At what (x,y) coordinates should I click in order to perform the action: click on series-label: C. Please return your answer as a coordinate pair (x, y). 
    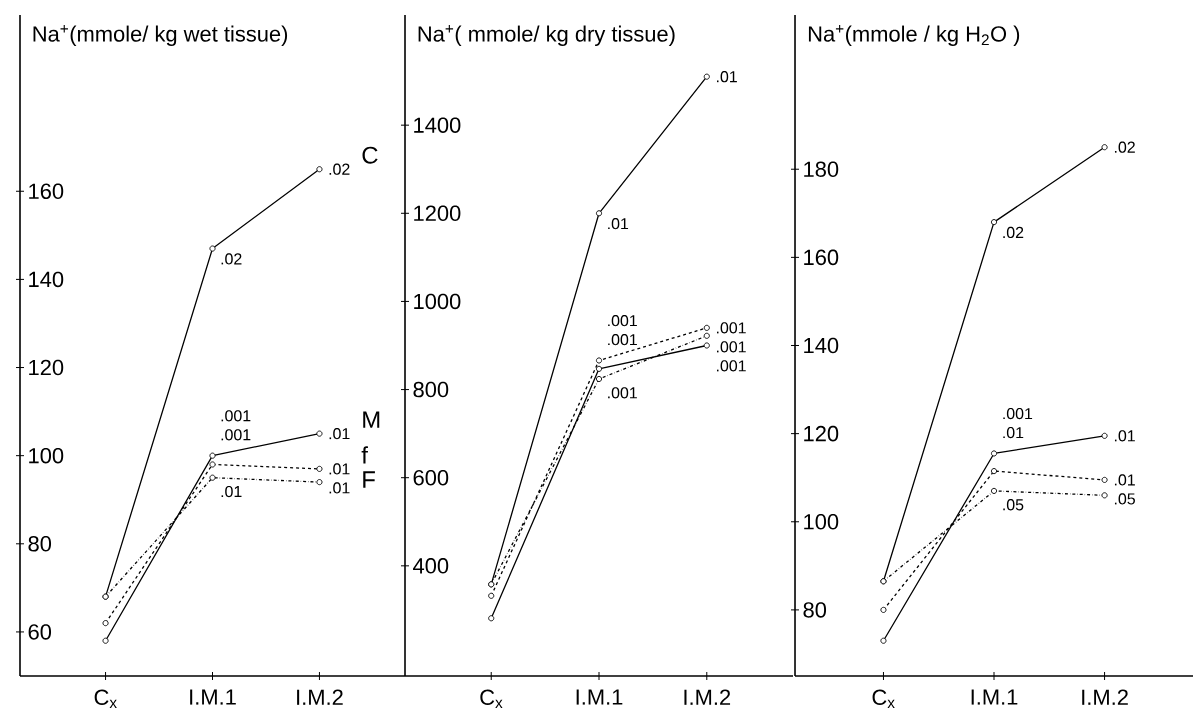
    Looking at the image, I should click on (370, 155).